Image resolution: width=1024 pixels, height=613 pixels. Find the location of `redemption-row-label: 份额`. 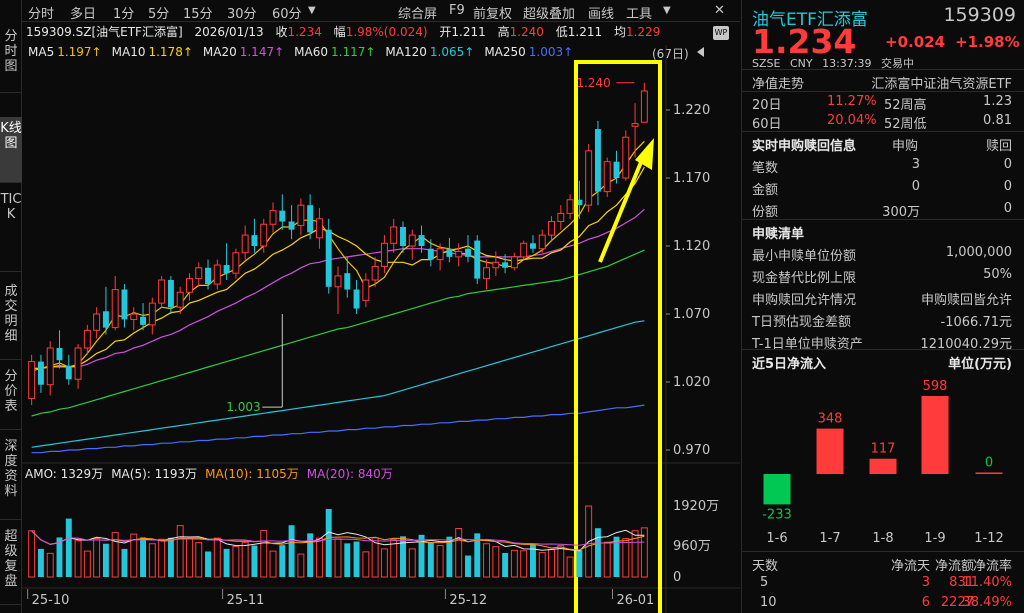

redemption-row-label: 份额 is located at coordinates (765, 212).